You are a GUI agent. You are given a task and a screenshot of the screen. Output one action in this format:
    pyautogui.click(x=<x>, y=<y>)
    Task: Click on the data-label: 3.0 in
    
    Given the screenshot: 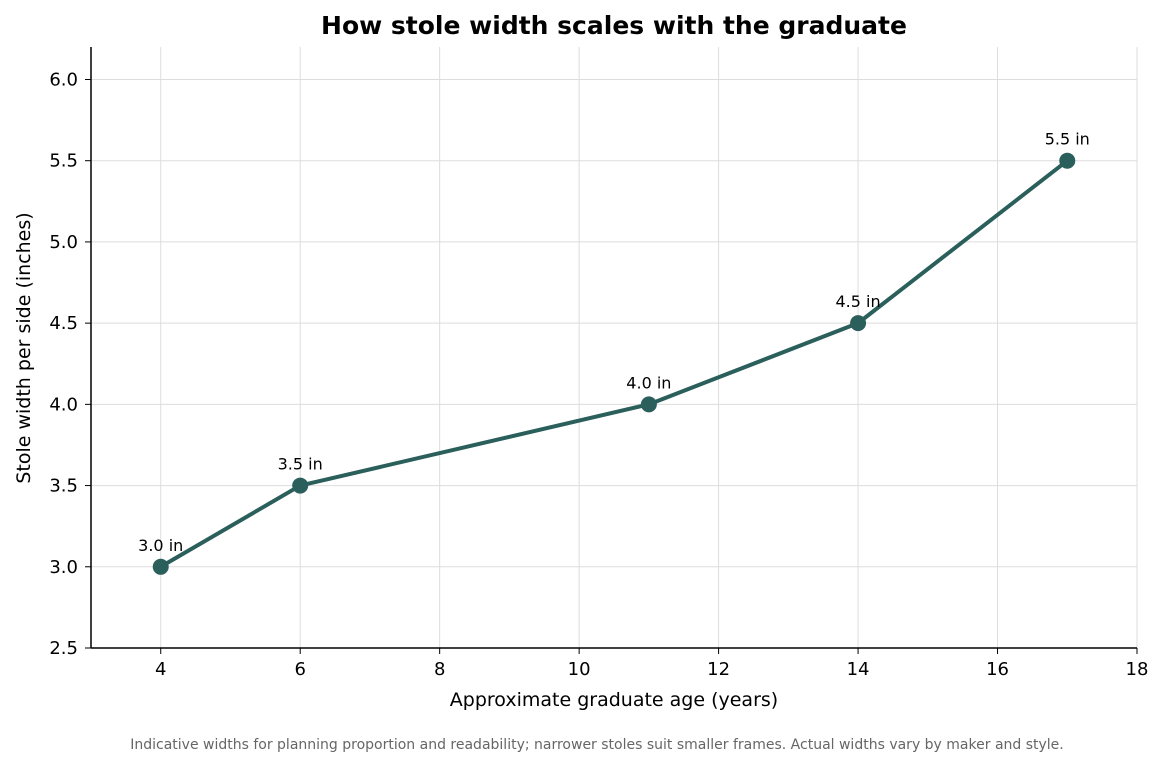 What is the action you would take?
    pyautogui.click(x=160, y=545)
    